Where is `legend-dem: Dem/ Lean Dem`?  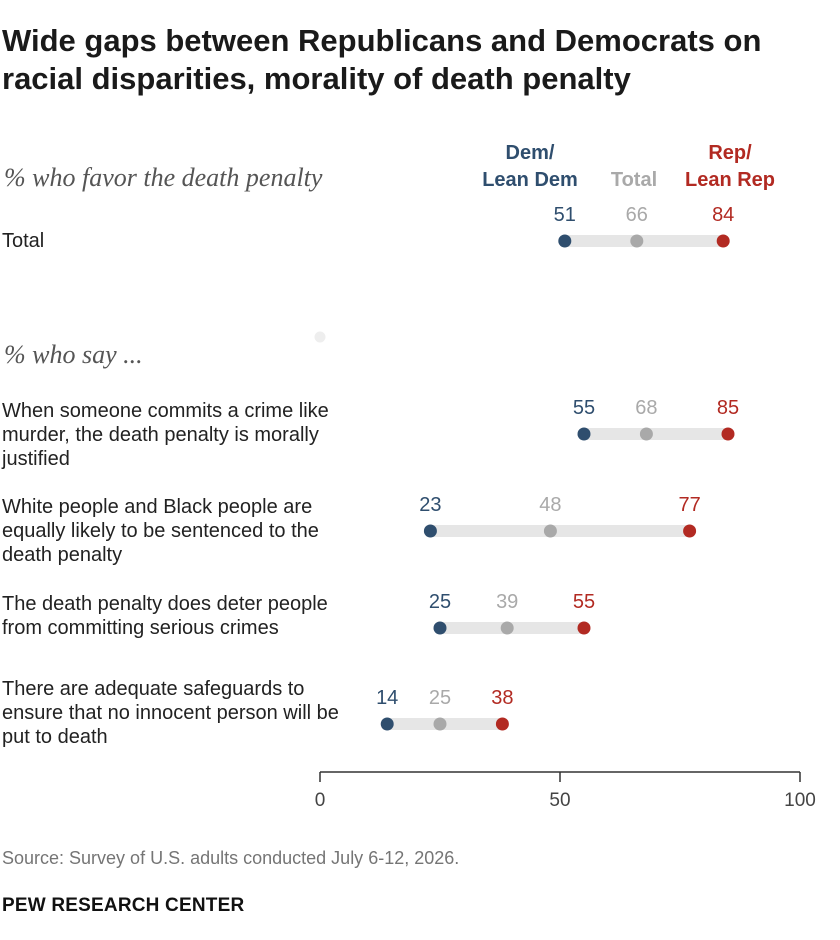 legend-dem: Dem/ Lean Dem is located at coordinates (530, 167).